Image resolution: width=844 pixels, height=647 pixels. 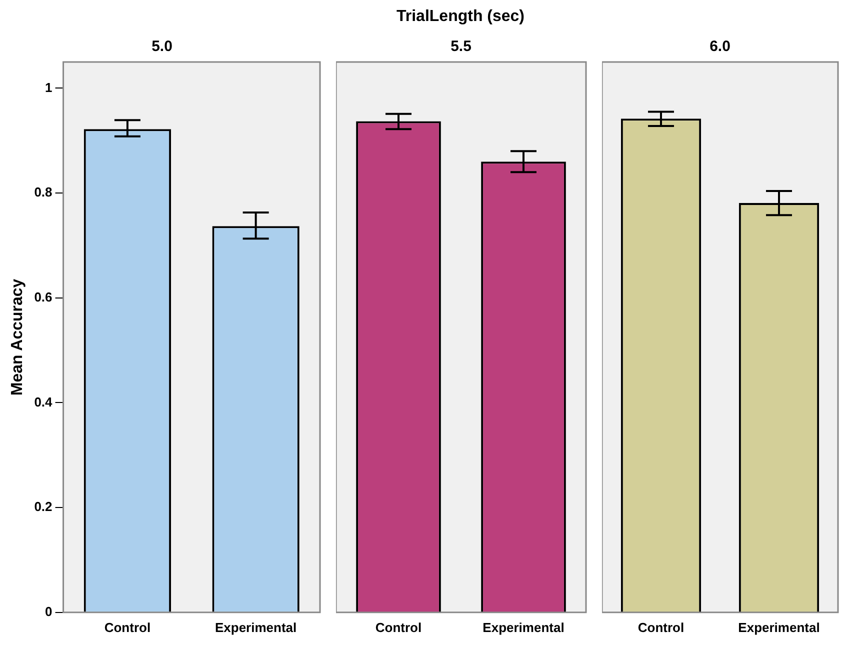 What do you see at coordinates (48, 87) in the screenshot?
I see `y-tick-label: 1` at bounding box center [48, 87].